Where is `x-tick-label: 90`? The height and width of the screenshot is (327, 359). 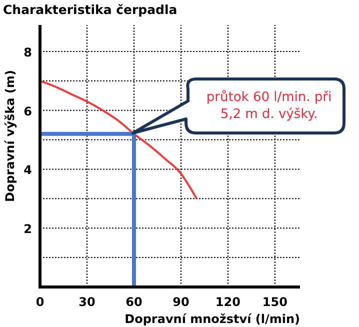
x-tick-label: 90 is located at coordinates (181, 302).